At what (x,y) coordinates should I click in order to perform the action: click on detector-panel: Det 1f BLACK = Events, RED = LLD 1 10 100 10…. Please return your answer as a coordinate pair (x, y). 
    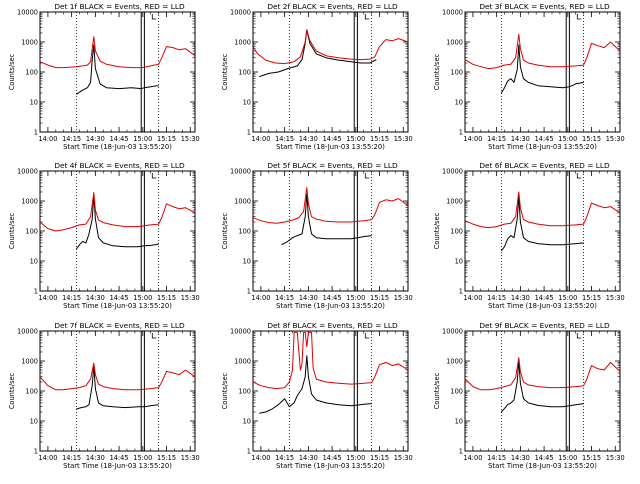
    Looking at the image, I should click on (104, 76).